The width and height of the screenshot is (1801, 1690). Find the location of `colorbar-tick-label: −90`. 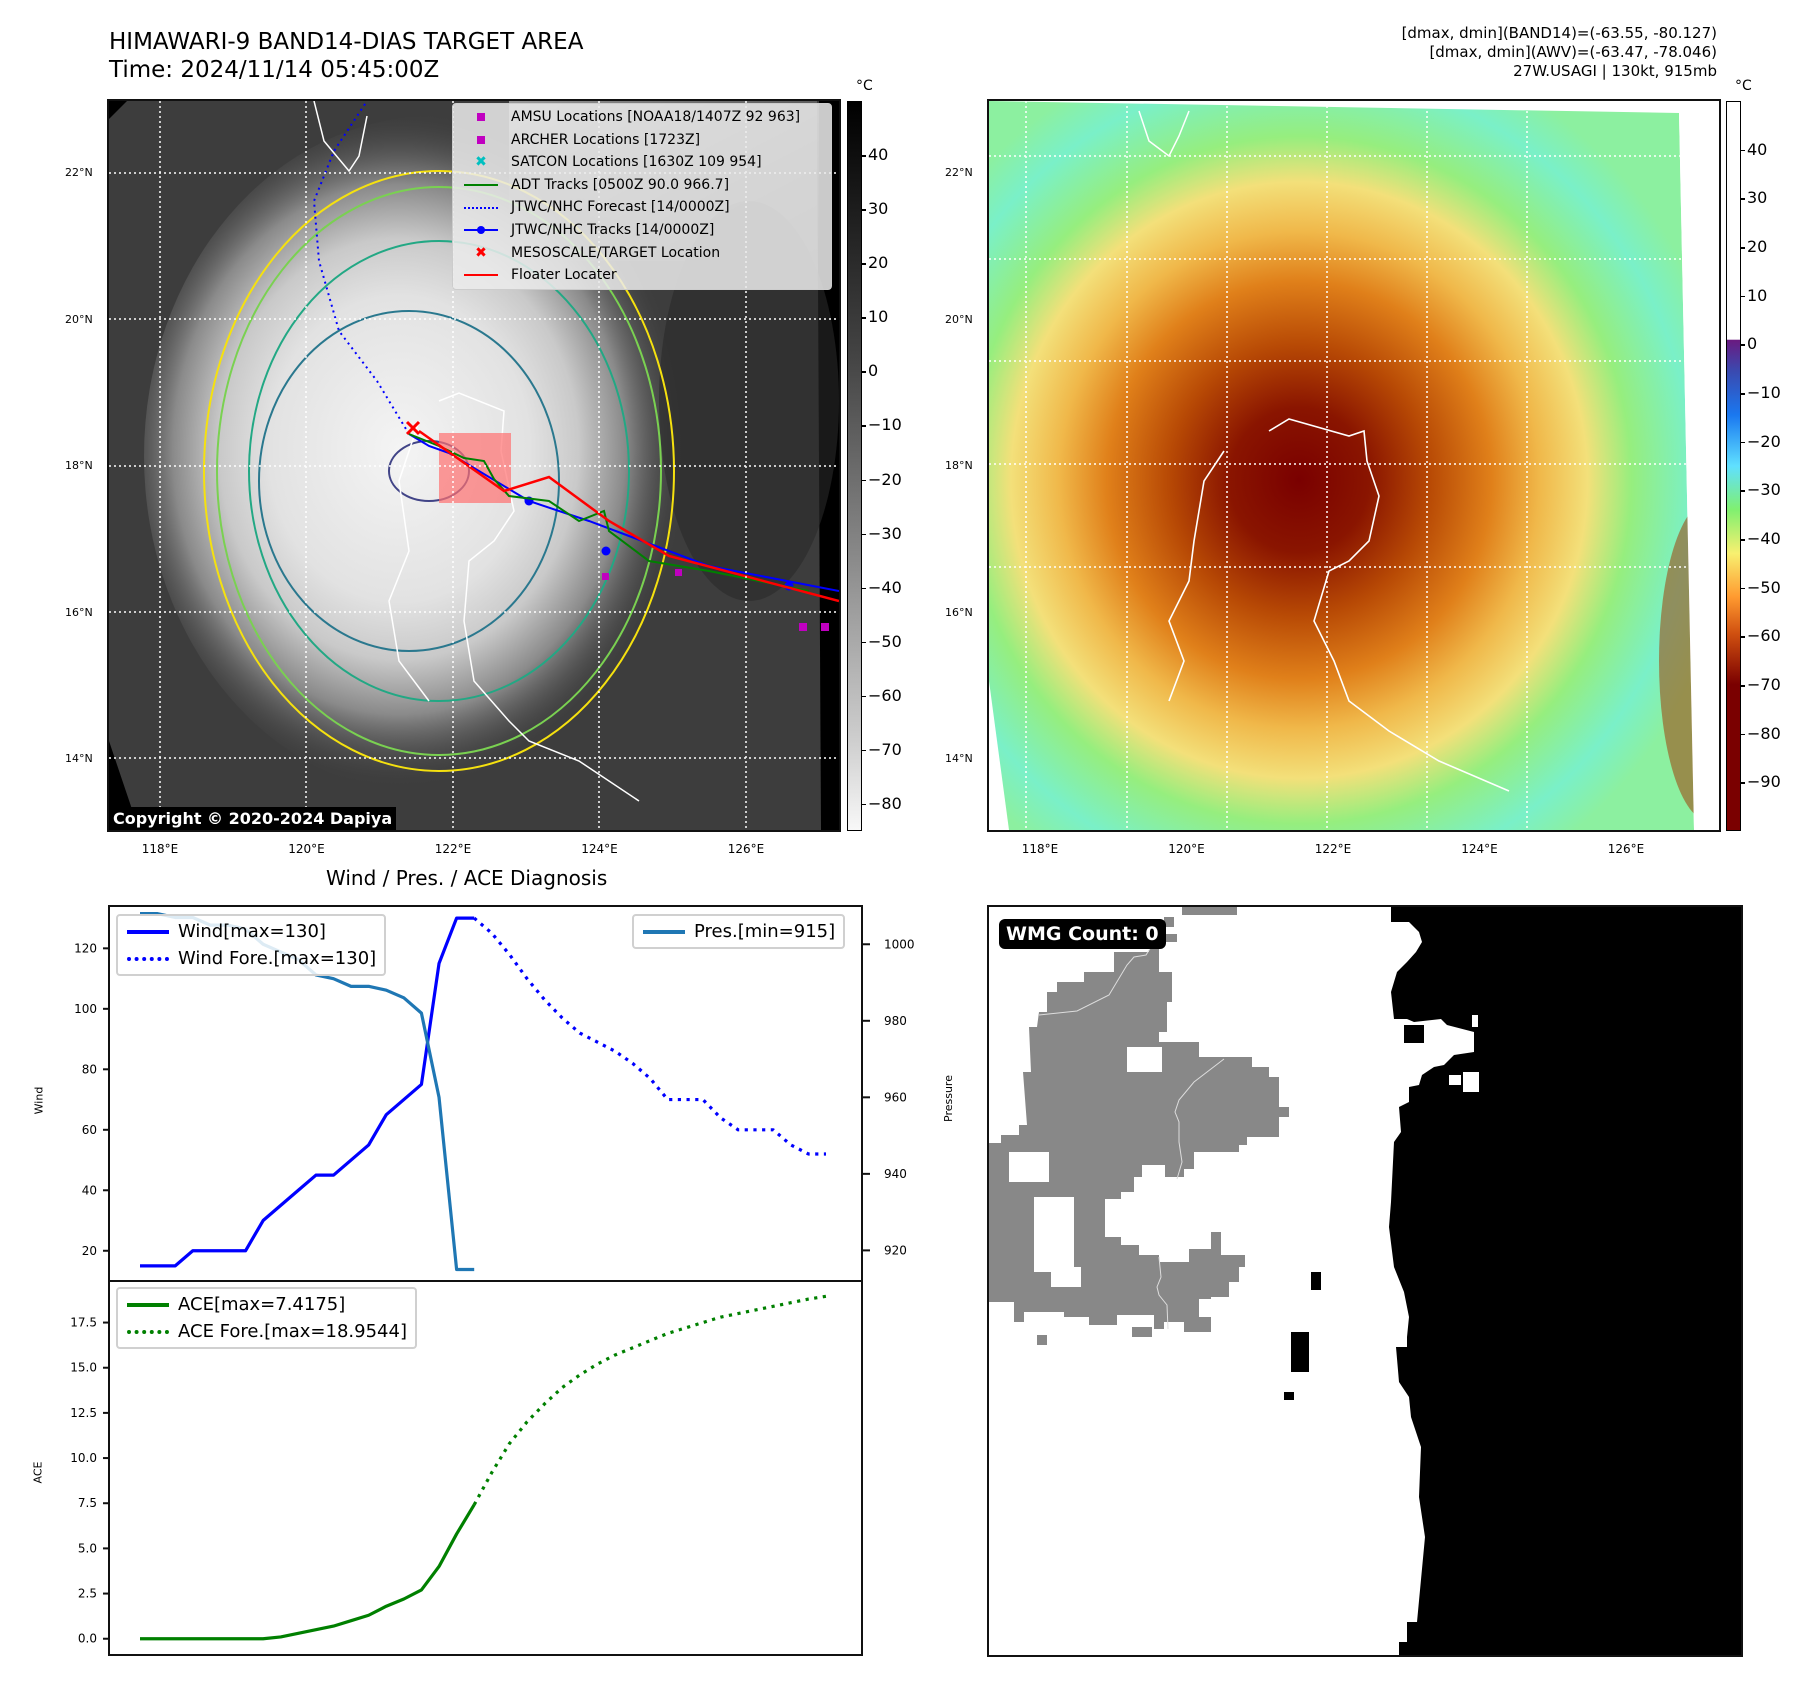

colorbar-tick-label: −90 is located at coordinates (1764, 782).